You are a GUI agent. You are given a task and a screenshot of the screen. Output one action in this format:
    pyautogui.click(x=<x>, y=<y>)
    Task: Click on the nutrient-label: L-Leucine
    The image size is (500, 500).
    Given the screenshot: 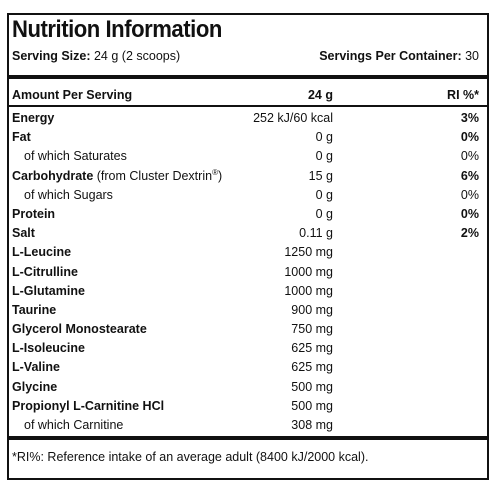 What is the action you would take?
    pyautogui.click(x=42, y=252)
    